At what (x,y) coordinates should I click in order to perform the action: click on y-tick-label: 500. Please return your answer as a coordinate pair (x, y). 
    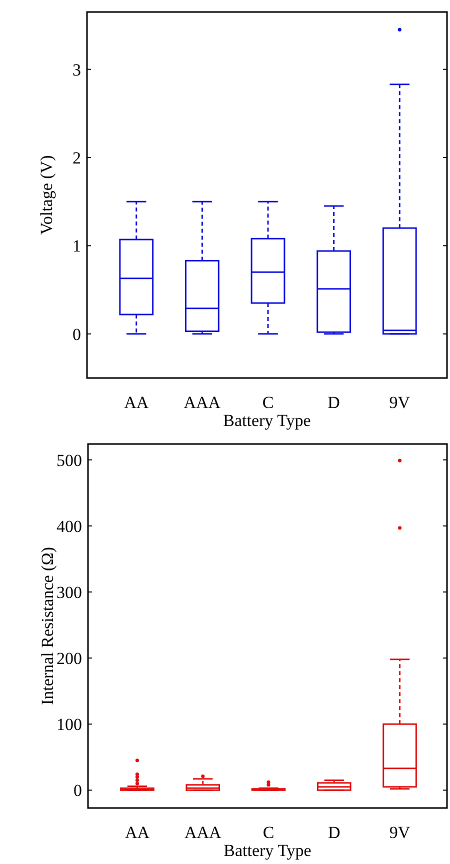
    Looking at the image, I should click on (69, 460).